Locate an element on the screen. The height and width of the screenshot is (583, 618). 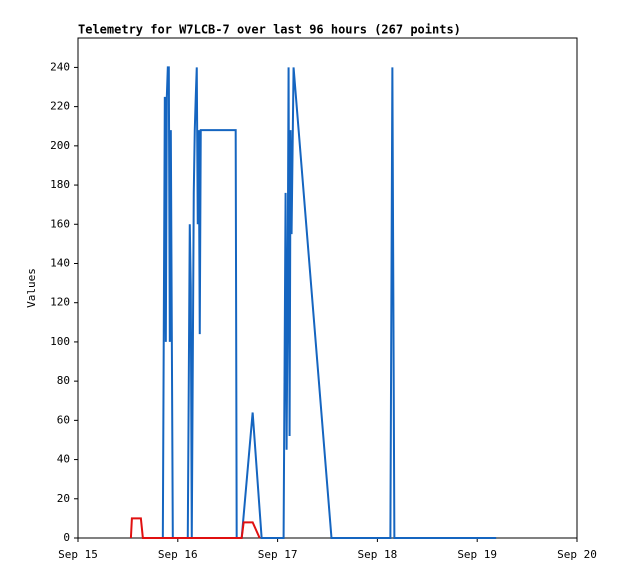
x-tick-label: Sep 15 is located at coordinates (78, 554).